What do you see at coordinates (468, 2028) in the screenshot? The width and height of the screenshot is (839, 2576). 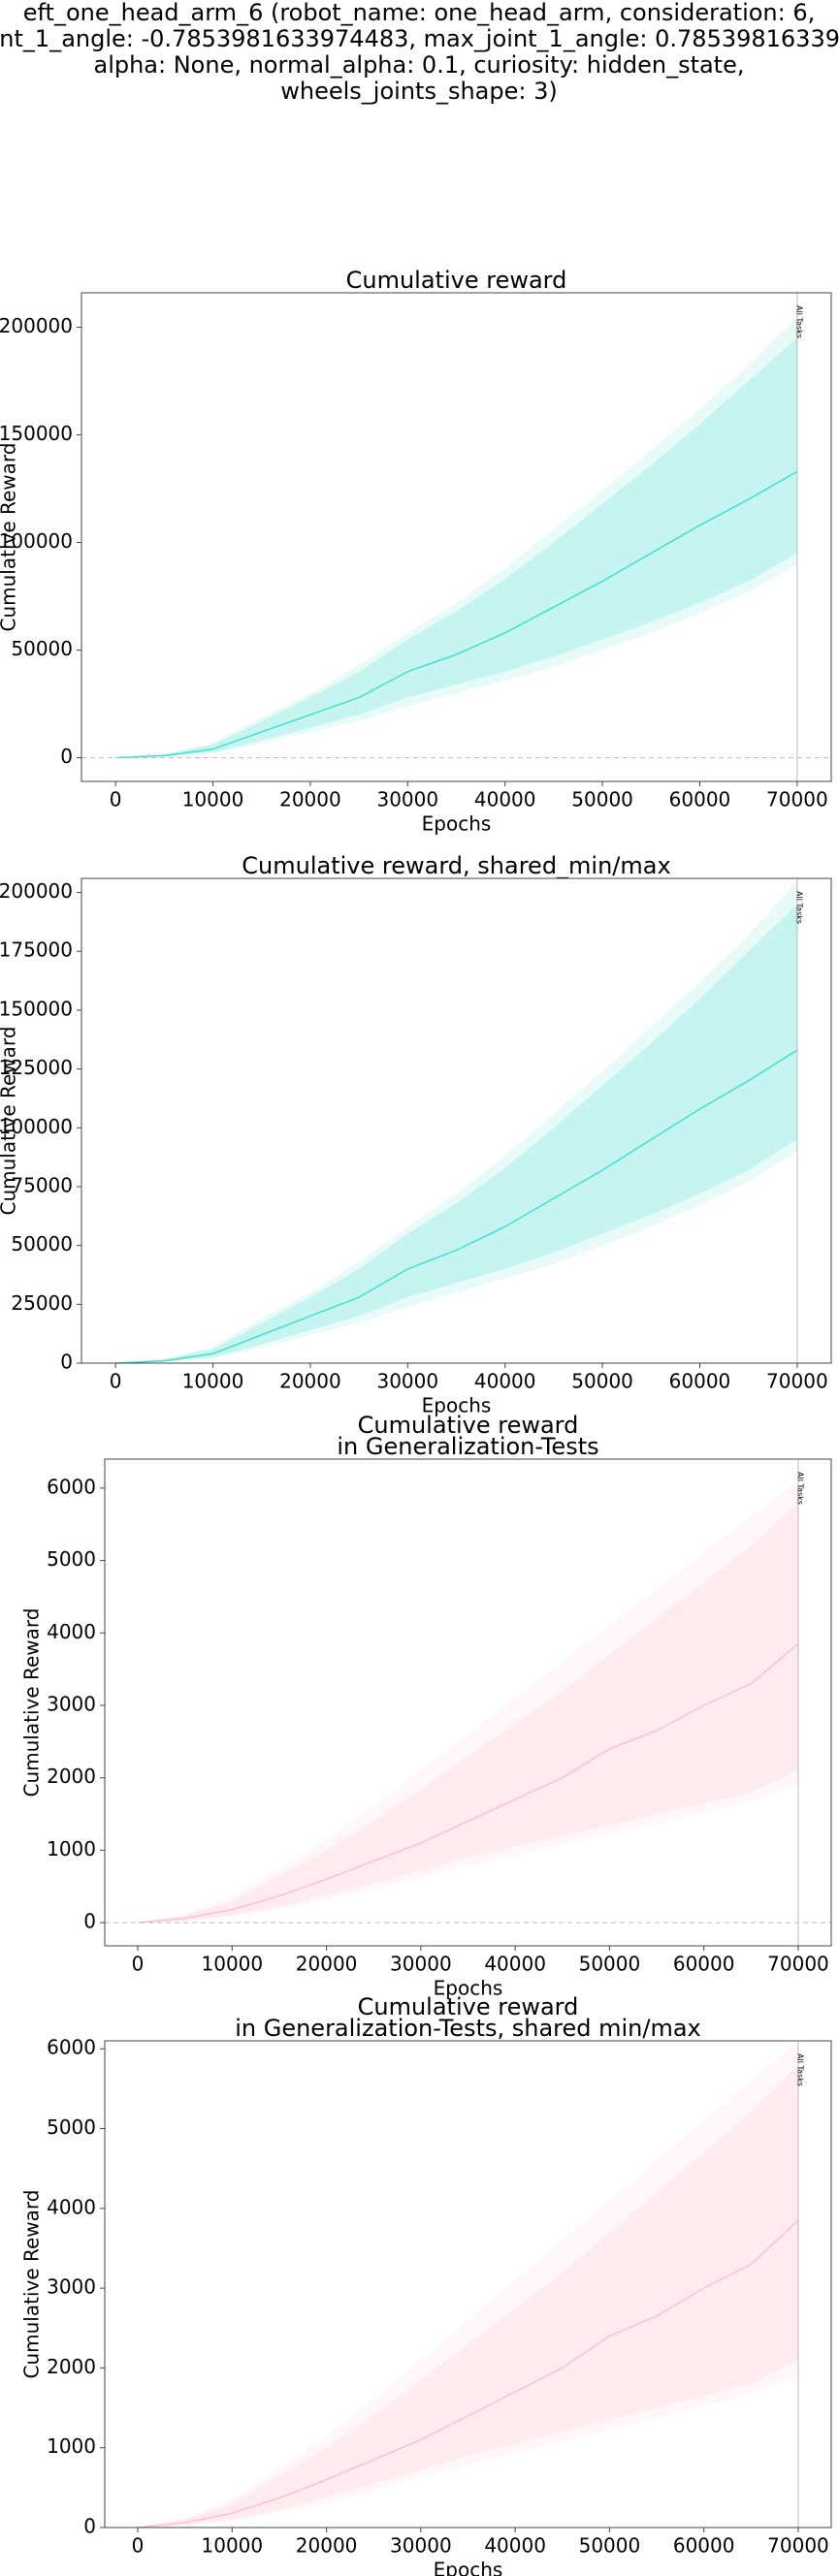 I see `chart-title: in Generalization-Tests, shared min/max` at bounding box center [468, 2028].